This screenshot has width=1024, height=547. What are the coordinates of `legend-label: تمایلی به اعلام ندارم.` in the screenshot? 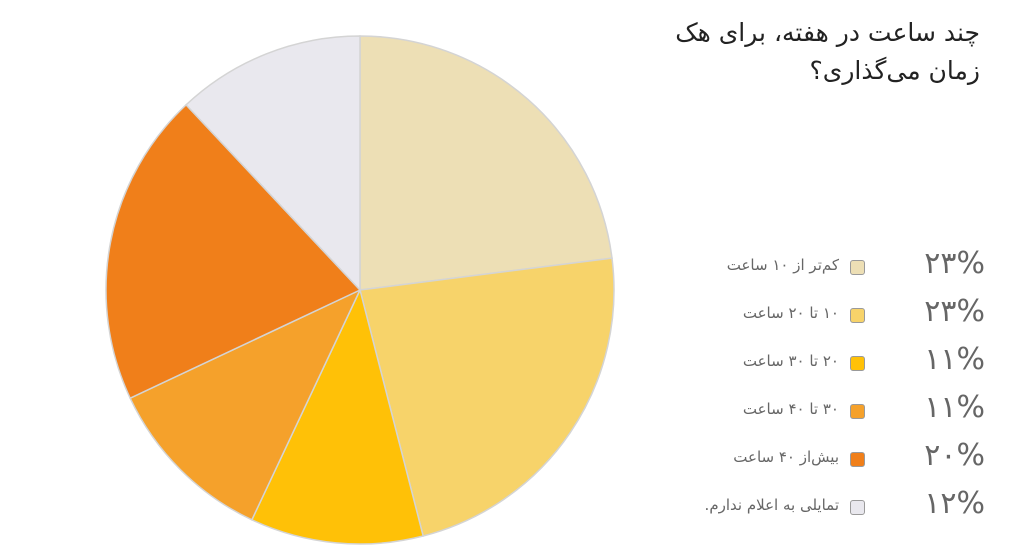 It's located at (771, 505).